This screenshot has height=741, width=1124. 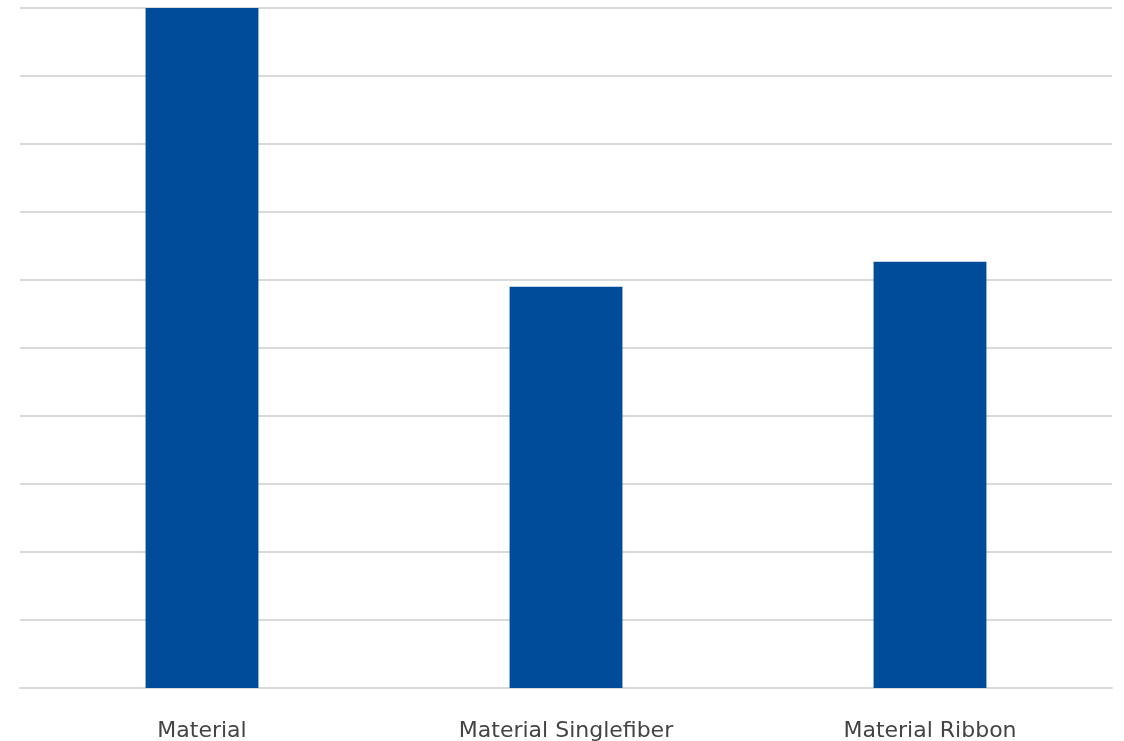 I want to click on x-tick-label: Material Singlefiber, so click(x=566, y=728).